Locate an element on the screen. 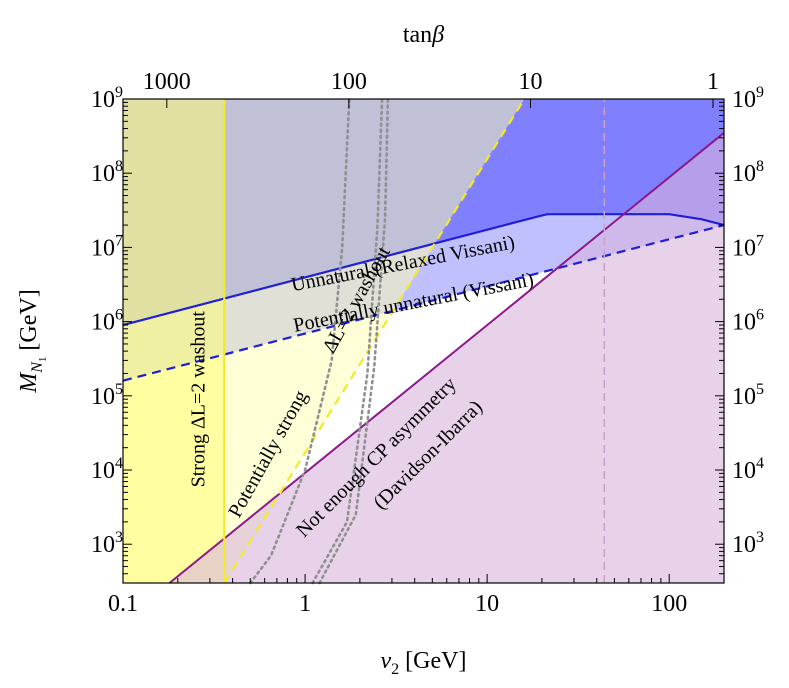 This screenshot has width=789, height=688. y-tick-label-left: 10³ is located at coordinates (107, 543).